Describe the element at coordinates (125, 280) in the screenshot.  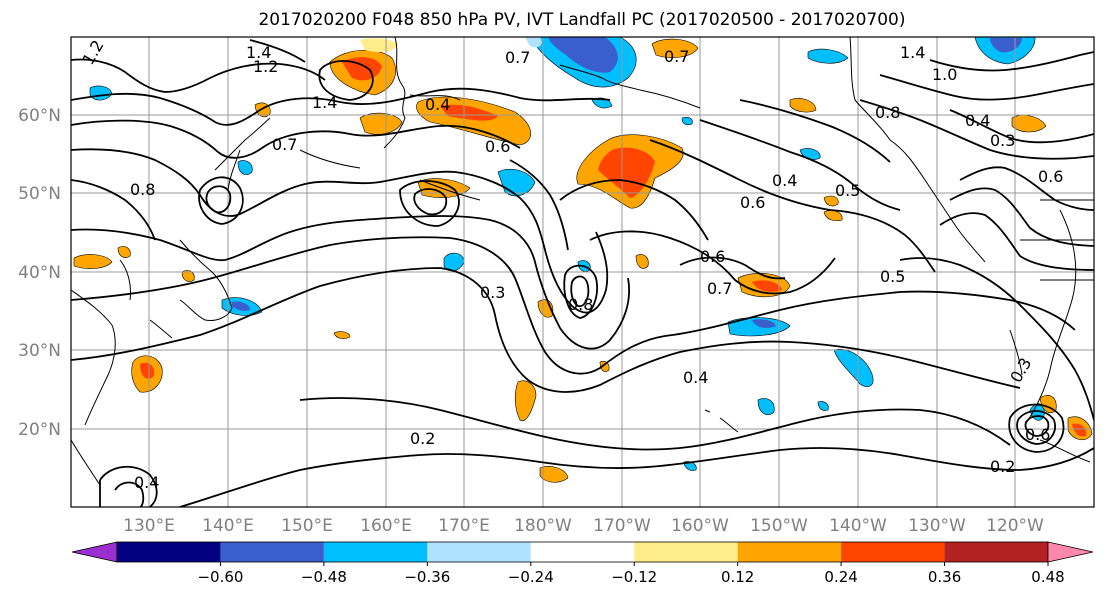
I see `coast-korea` at that location.